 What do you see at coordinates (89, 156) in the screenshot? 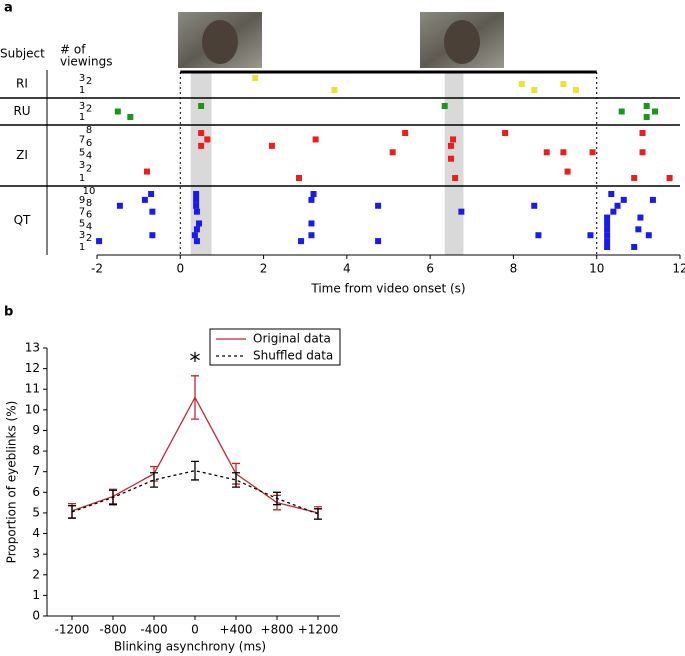
I see `viewing-label: 4` at bounding box center [89, 156].